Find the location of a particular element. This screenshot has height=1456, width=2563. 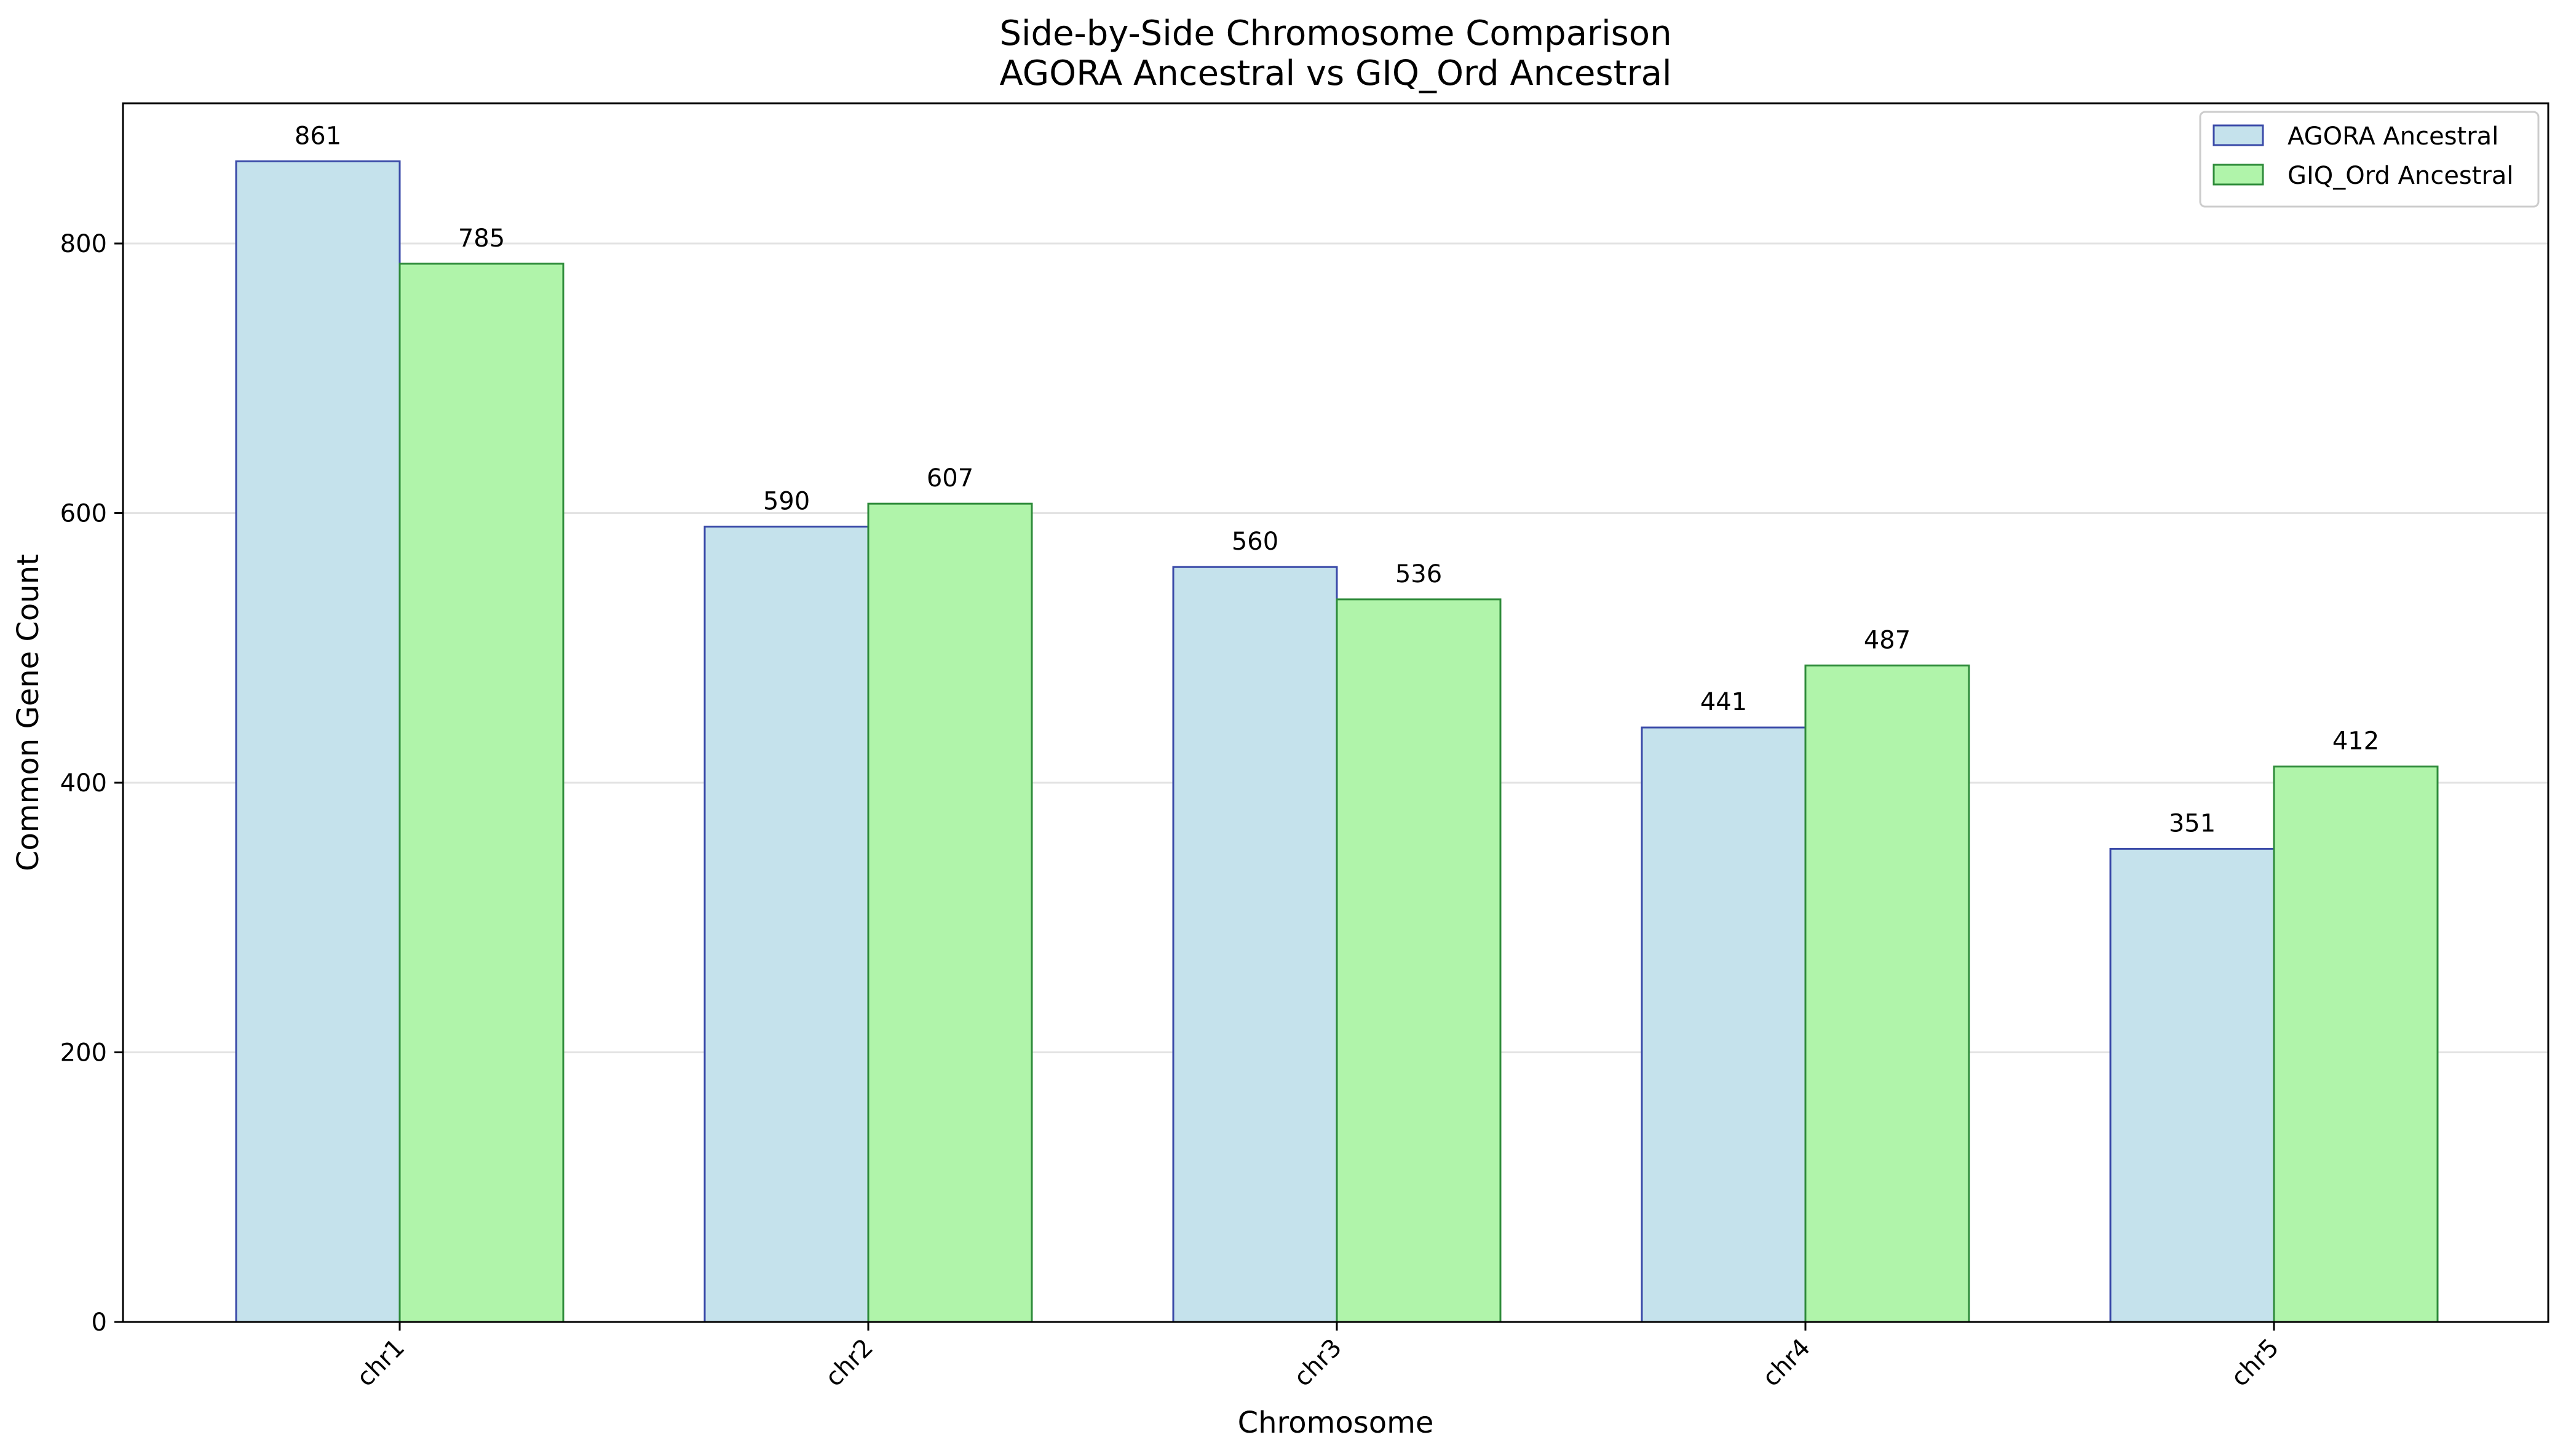

y-tick-label: 0 is located at coordinates (99, 1322).